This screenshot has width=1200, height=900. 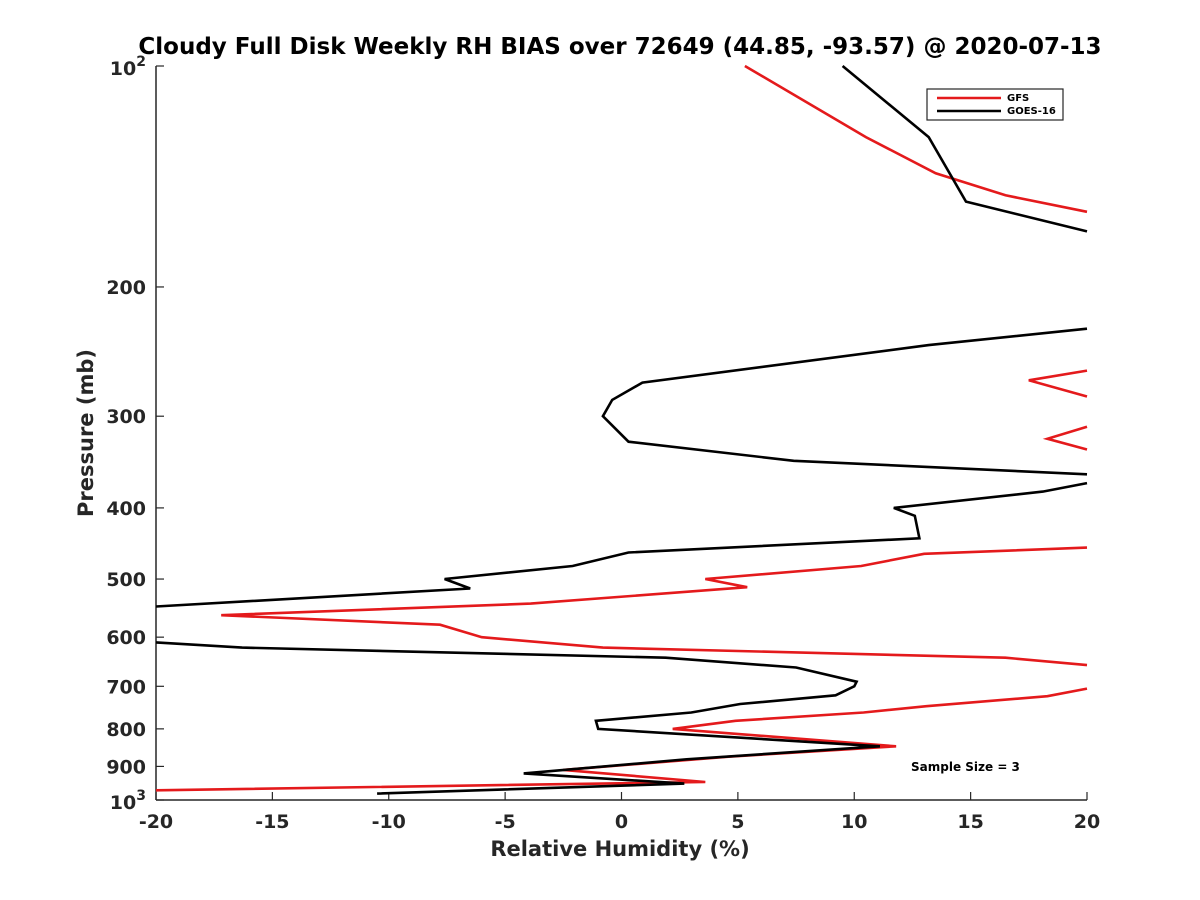 I want to click on x-tick-label: -20, so click(x=156, y=822).